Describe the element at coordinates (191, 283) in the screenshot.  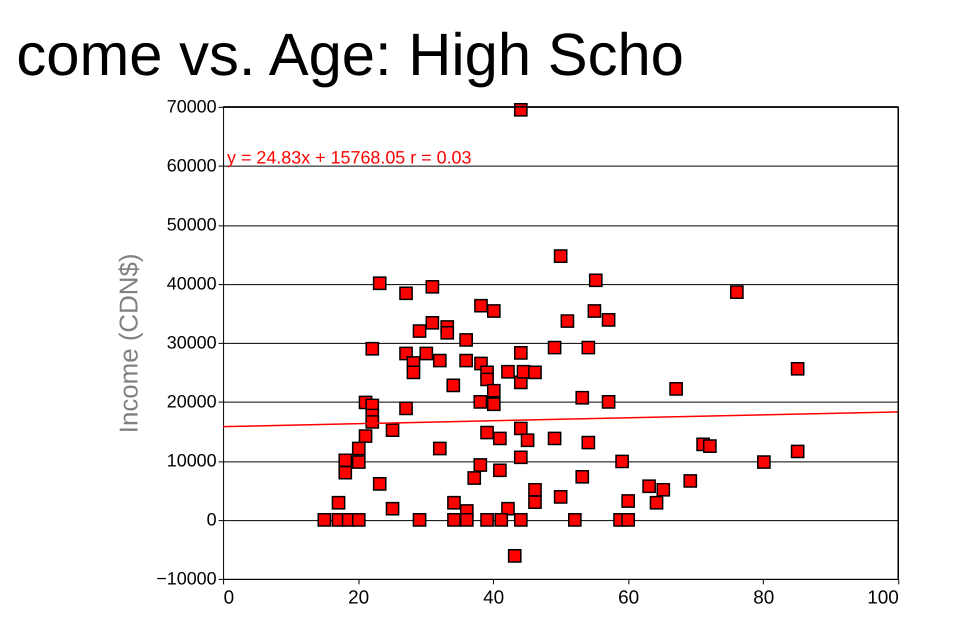
I see `y-tick-label: 40000` at that location.